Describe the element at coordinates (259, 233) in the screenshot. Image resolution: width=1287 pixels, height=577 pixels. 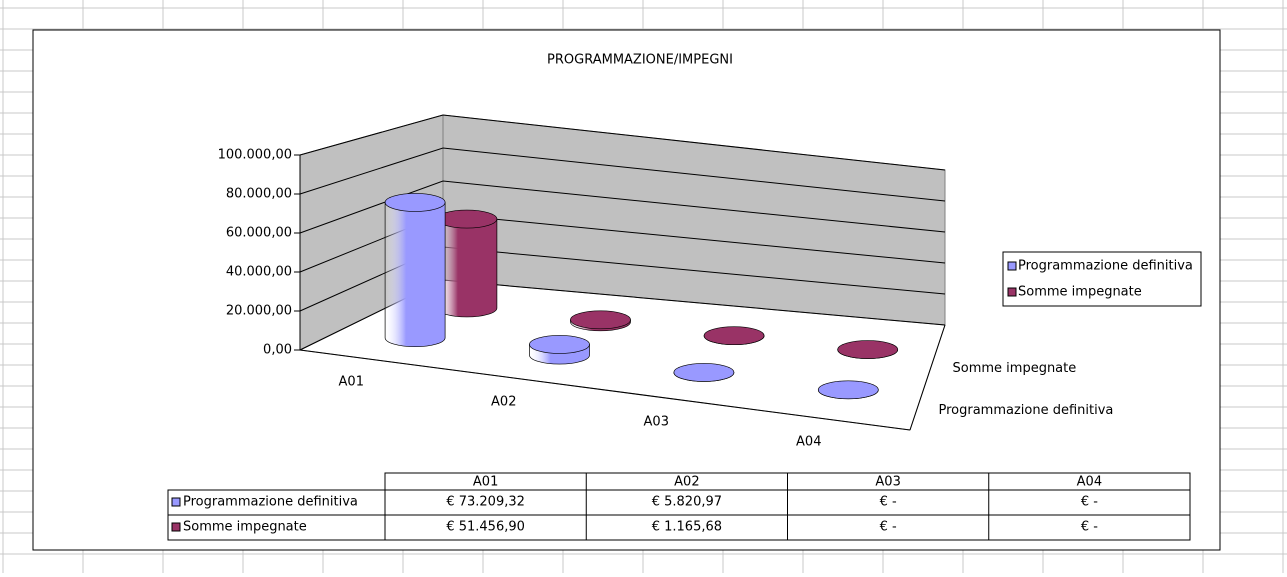
I see `y-tick-label: 60.000,00` at that location.